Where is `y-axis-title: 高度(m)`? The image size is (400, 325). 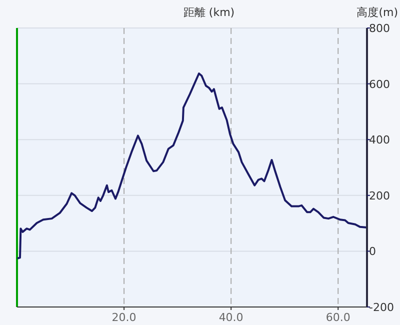
y-axis-title: 高度(m) is located at coordinates (377, 12).